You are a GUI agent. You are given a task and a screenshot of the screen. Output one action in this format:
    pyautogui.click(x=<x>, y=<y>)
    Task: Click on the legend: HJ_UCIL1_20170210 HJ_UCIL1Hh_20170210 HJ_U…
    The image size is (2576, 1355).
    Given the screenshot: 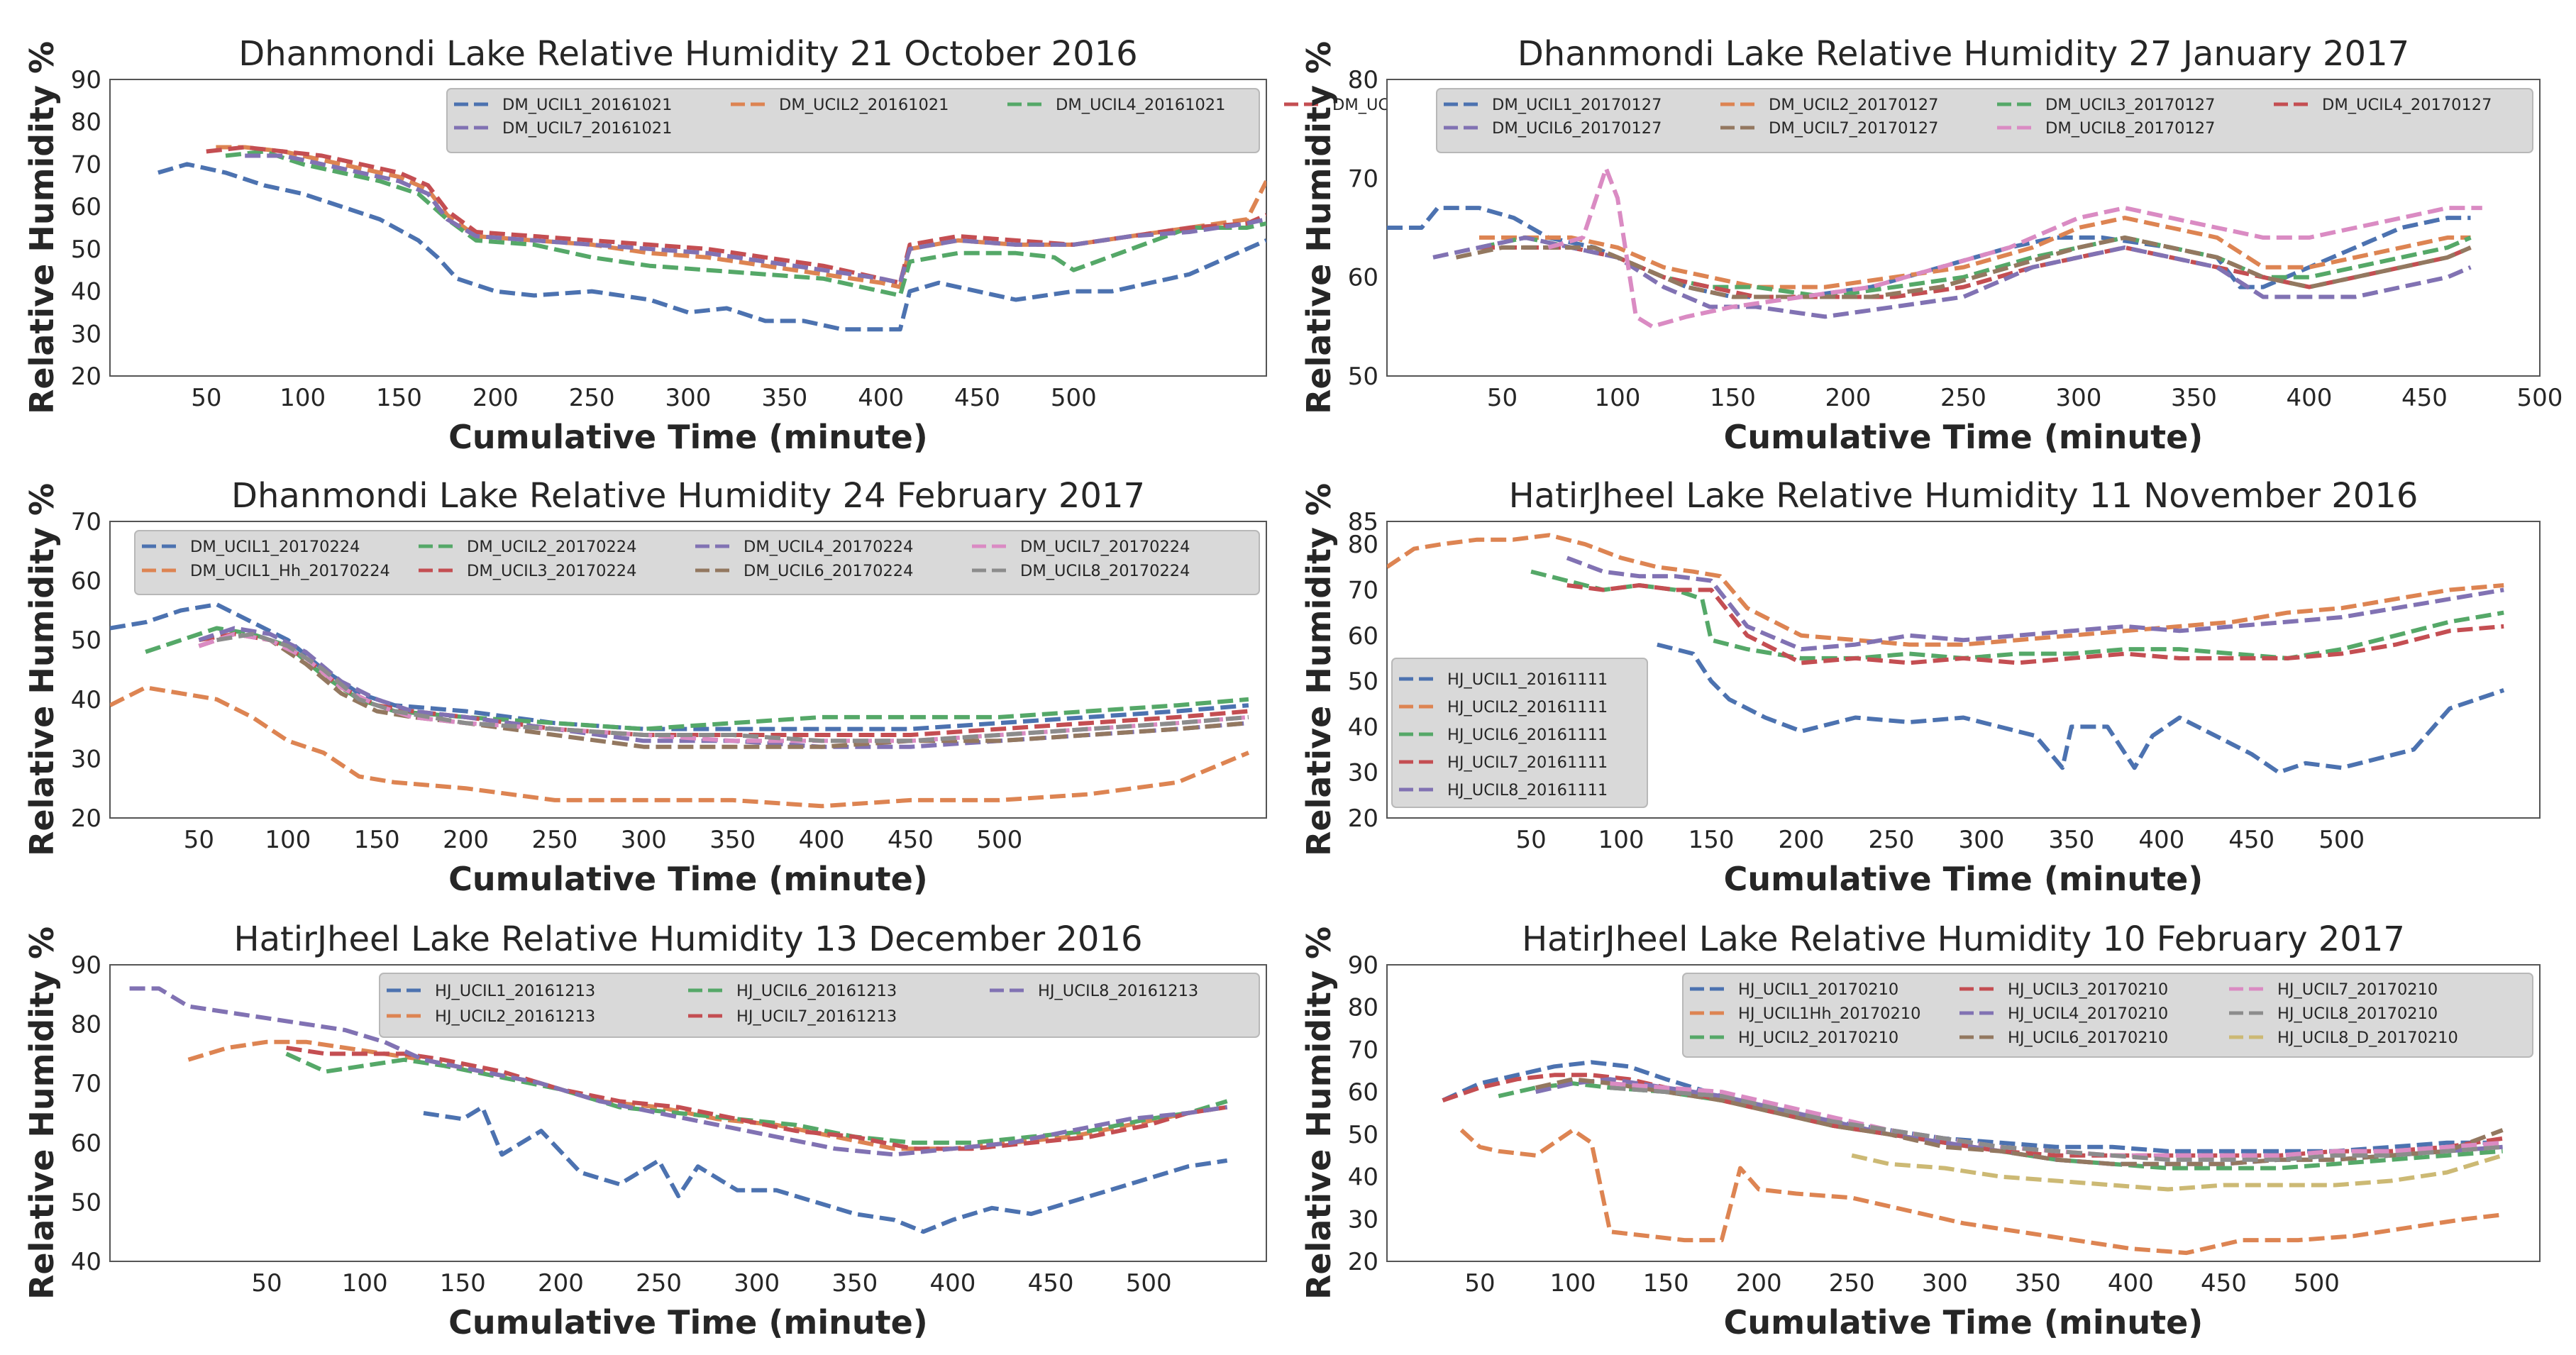 What is the action you would take?
    pyautogui.click(x=2107, y=1016)
    